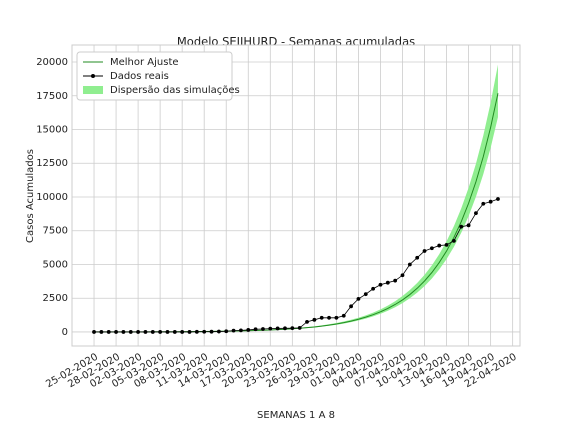 Image resolution: width=576 pixels, height=436 pixels. I want to click on y-tick-label: 17500, so click(52, 96).